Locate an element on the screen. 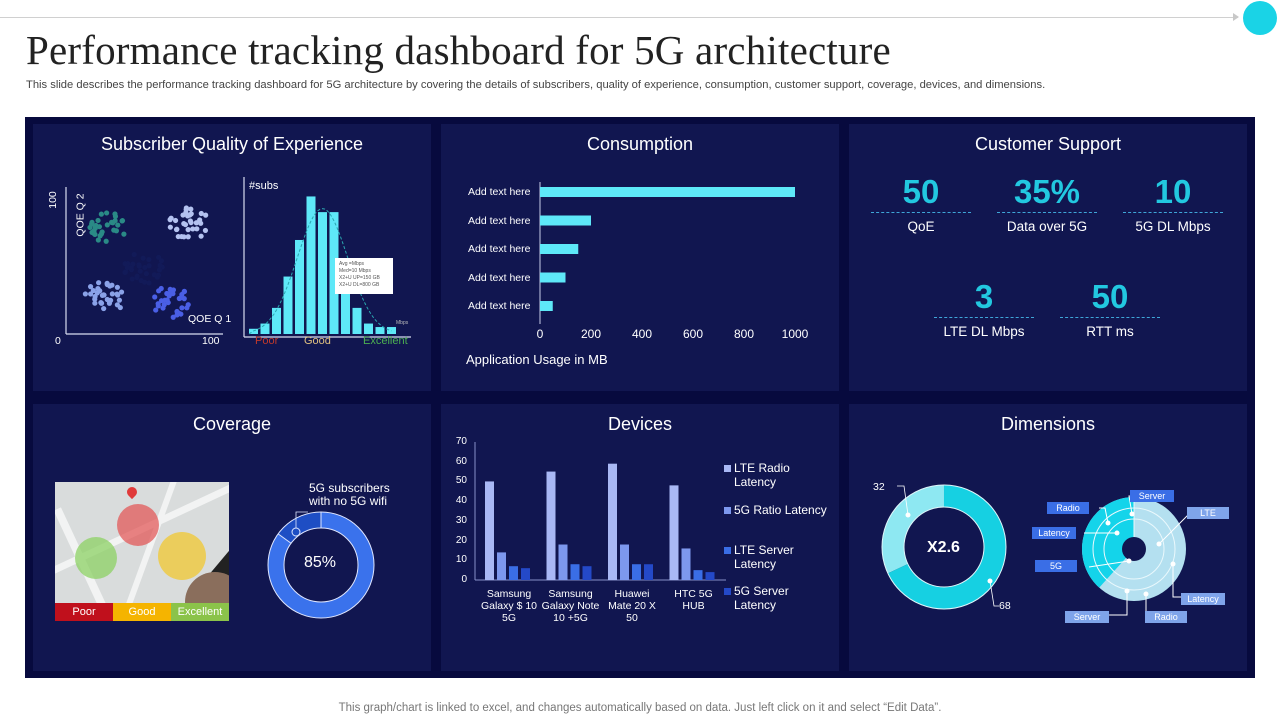  radial-label-server-bottom: Server is located at coordinates (1087, 617).